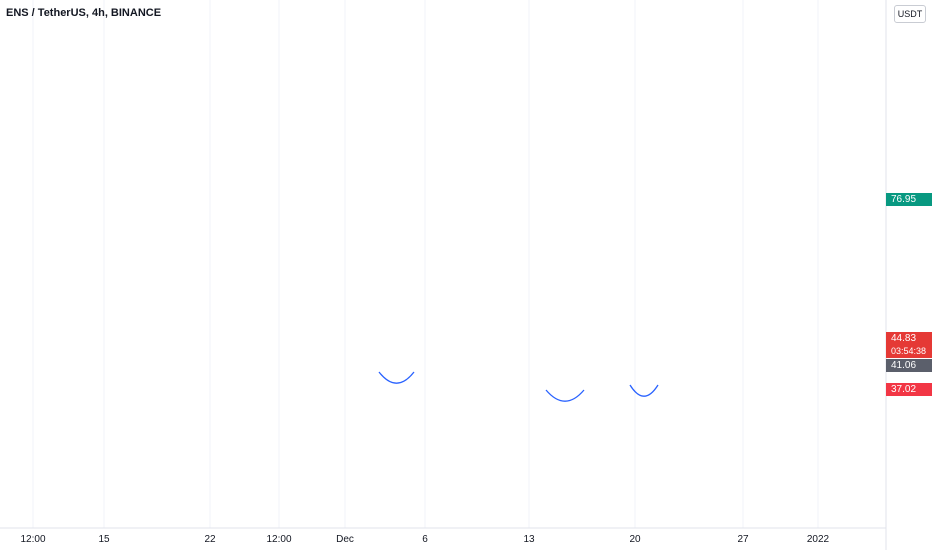 This screenshot has height=550, width=932. I want to click on time-tick-label: 20, so click(635, 539).